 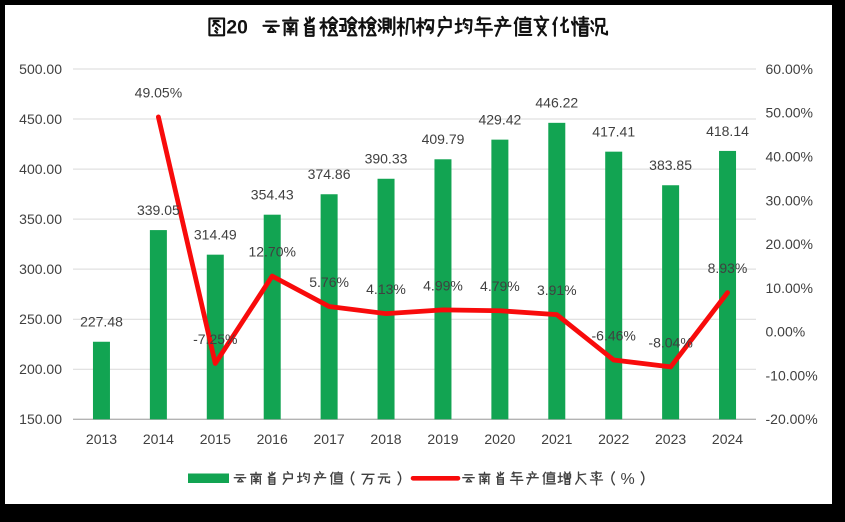 What do you see at coordinates (789, 200) in the screenshot?
I see `svg-text: 30.00%` at bounding box center [789, 200].